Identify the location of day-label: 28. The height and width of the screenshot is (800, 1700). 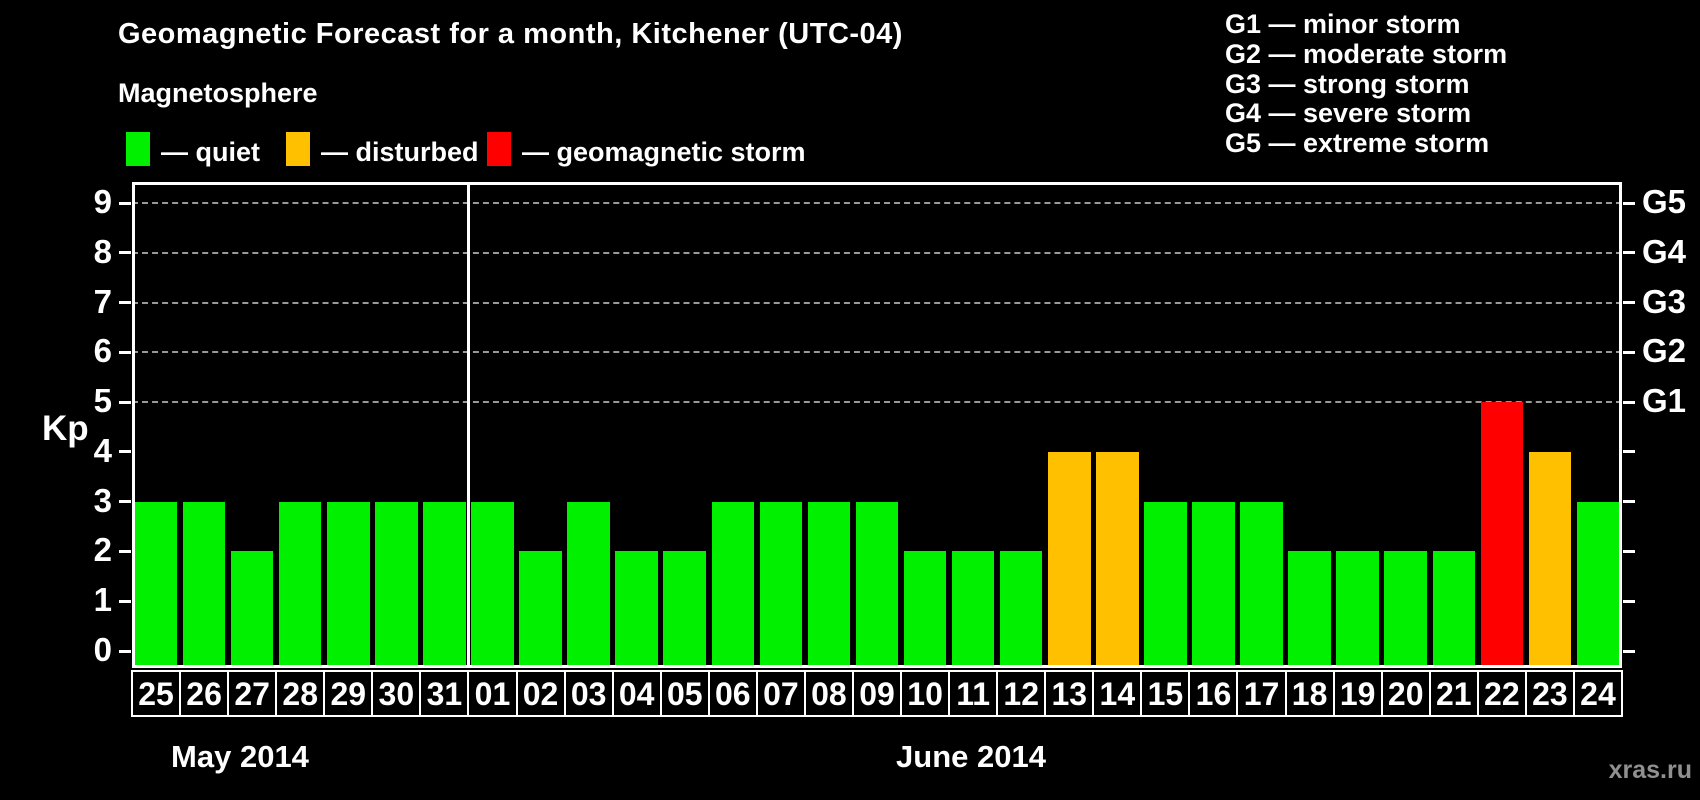
(300, 693).